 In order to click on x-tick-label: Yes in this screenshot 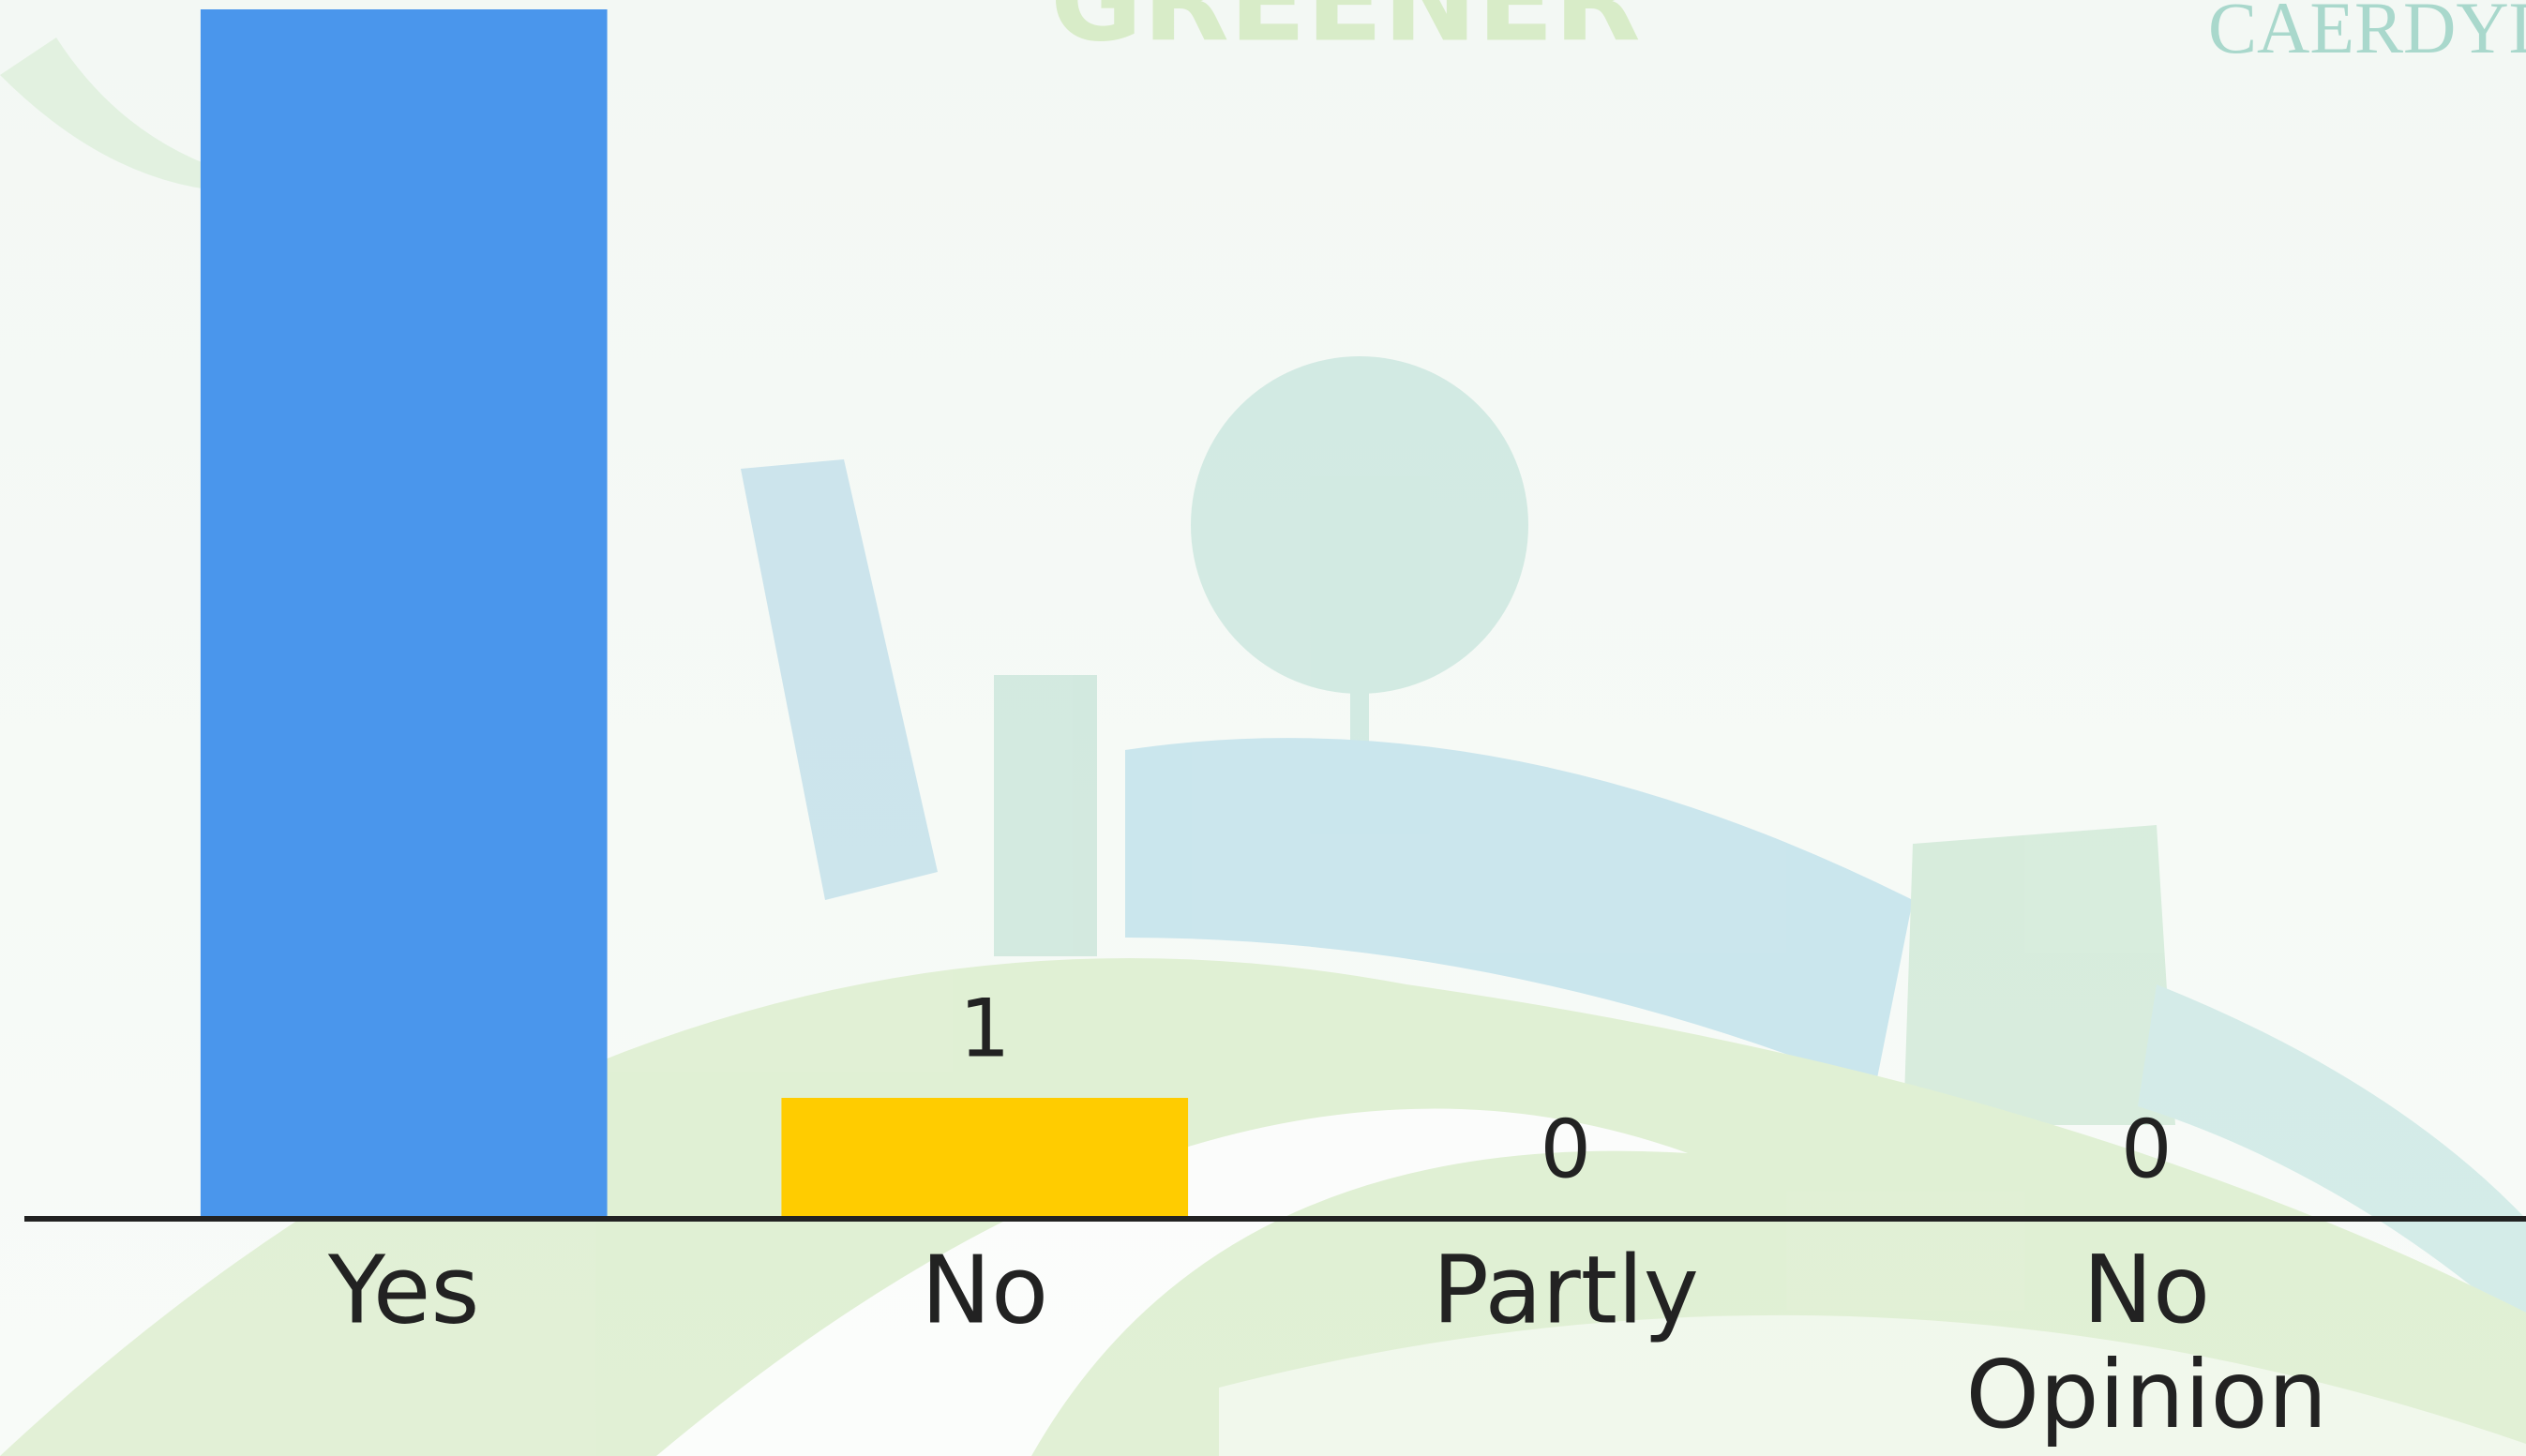, I will do `click(403, 1289)`.